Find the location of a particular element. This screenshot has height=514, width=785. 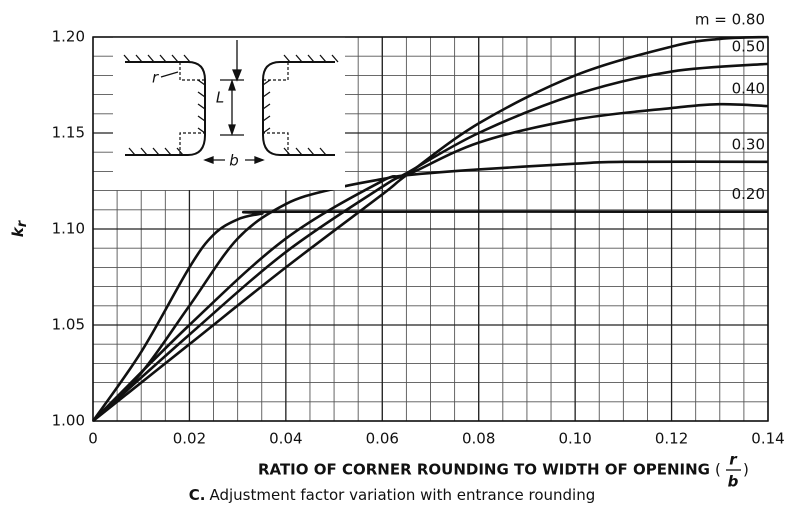

fraction-denominator: b is located at coordinates (733, 482).